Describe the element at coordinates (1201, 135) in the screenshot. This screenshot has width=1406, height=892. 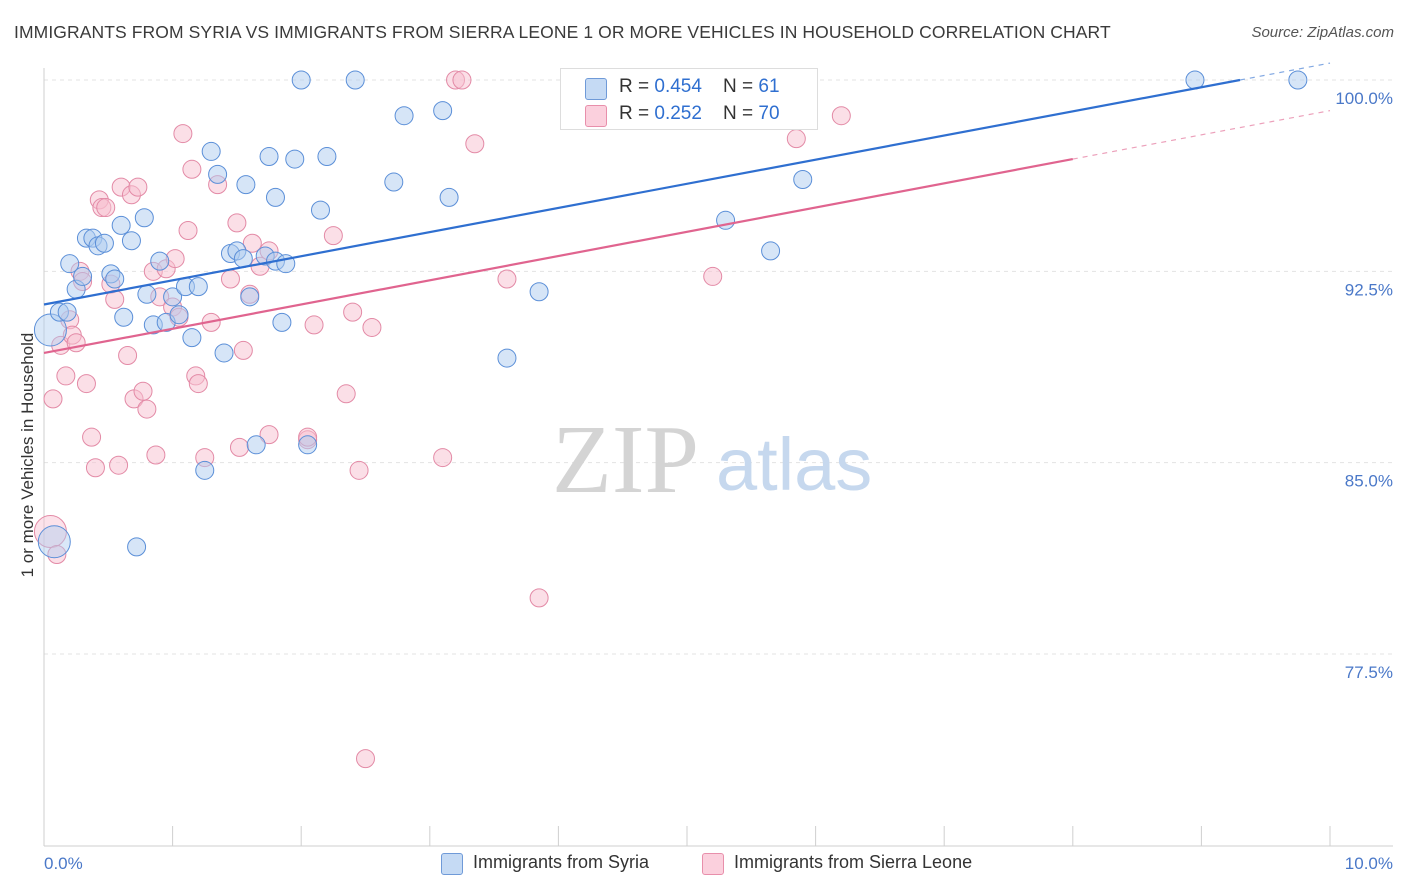
I see `sierra-leone-trend-line-extension` at that location.